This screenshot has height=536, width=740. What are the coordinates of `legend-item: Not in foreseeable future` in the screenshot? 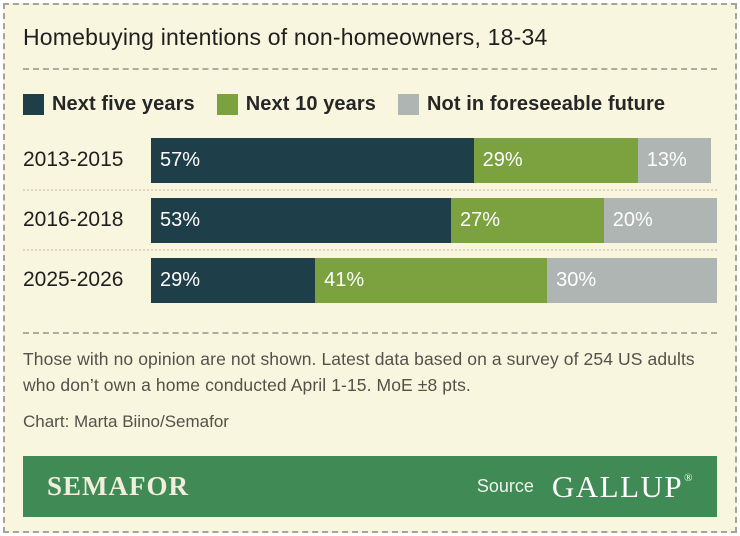 It's located at (531, 104).